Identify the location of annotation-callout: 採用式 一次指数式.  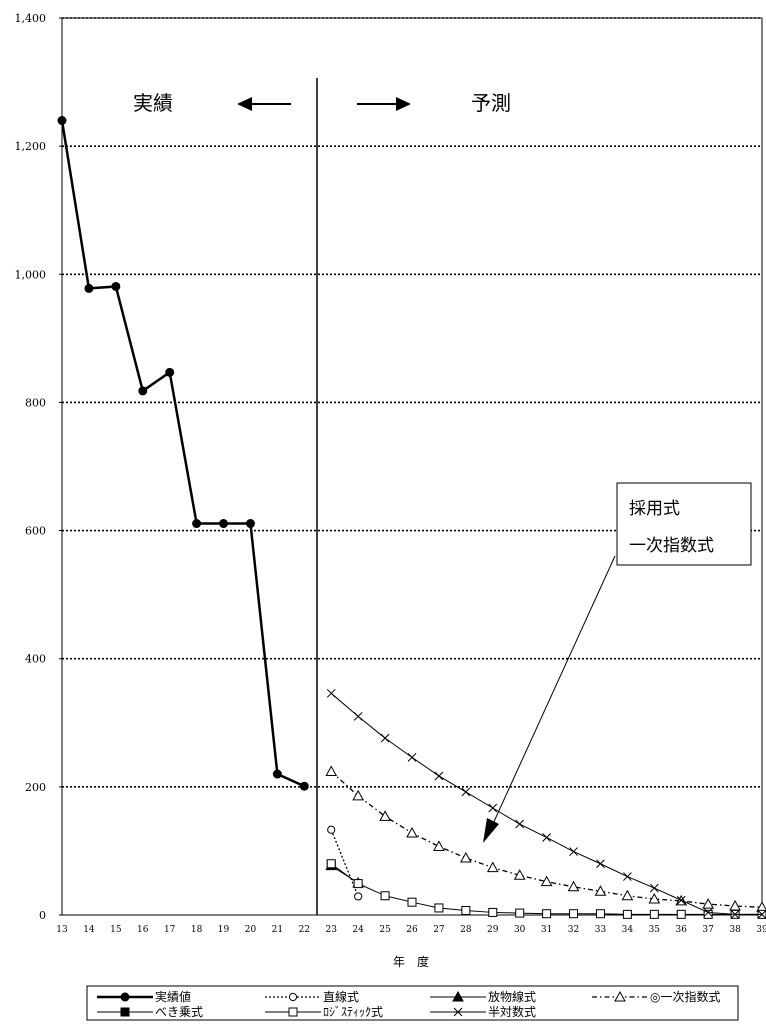
(617, 662).